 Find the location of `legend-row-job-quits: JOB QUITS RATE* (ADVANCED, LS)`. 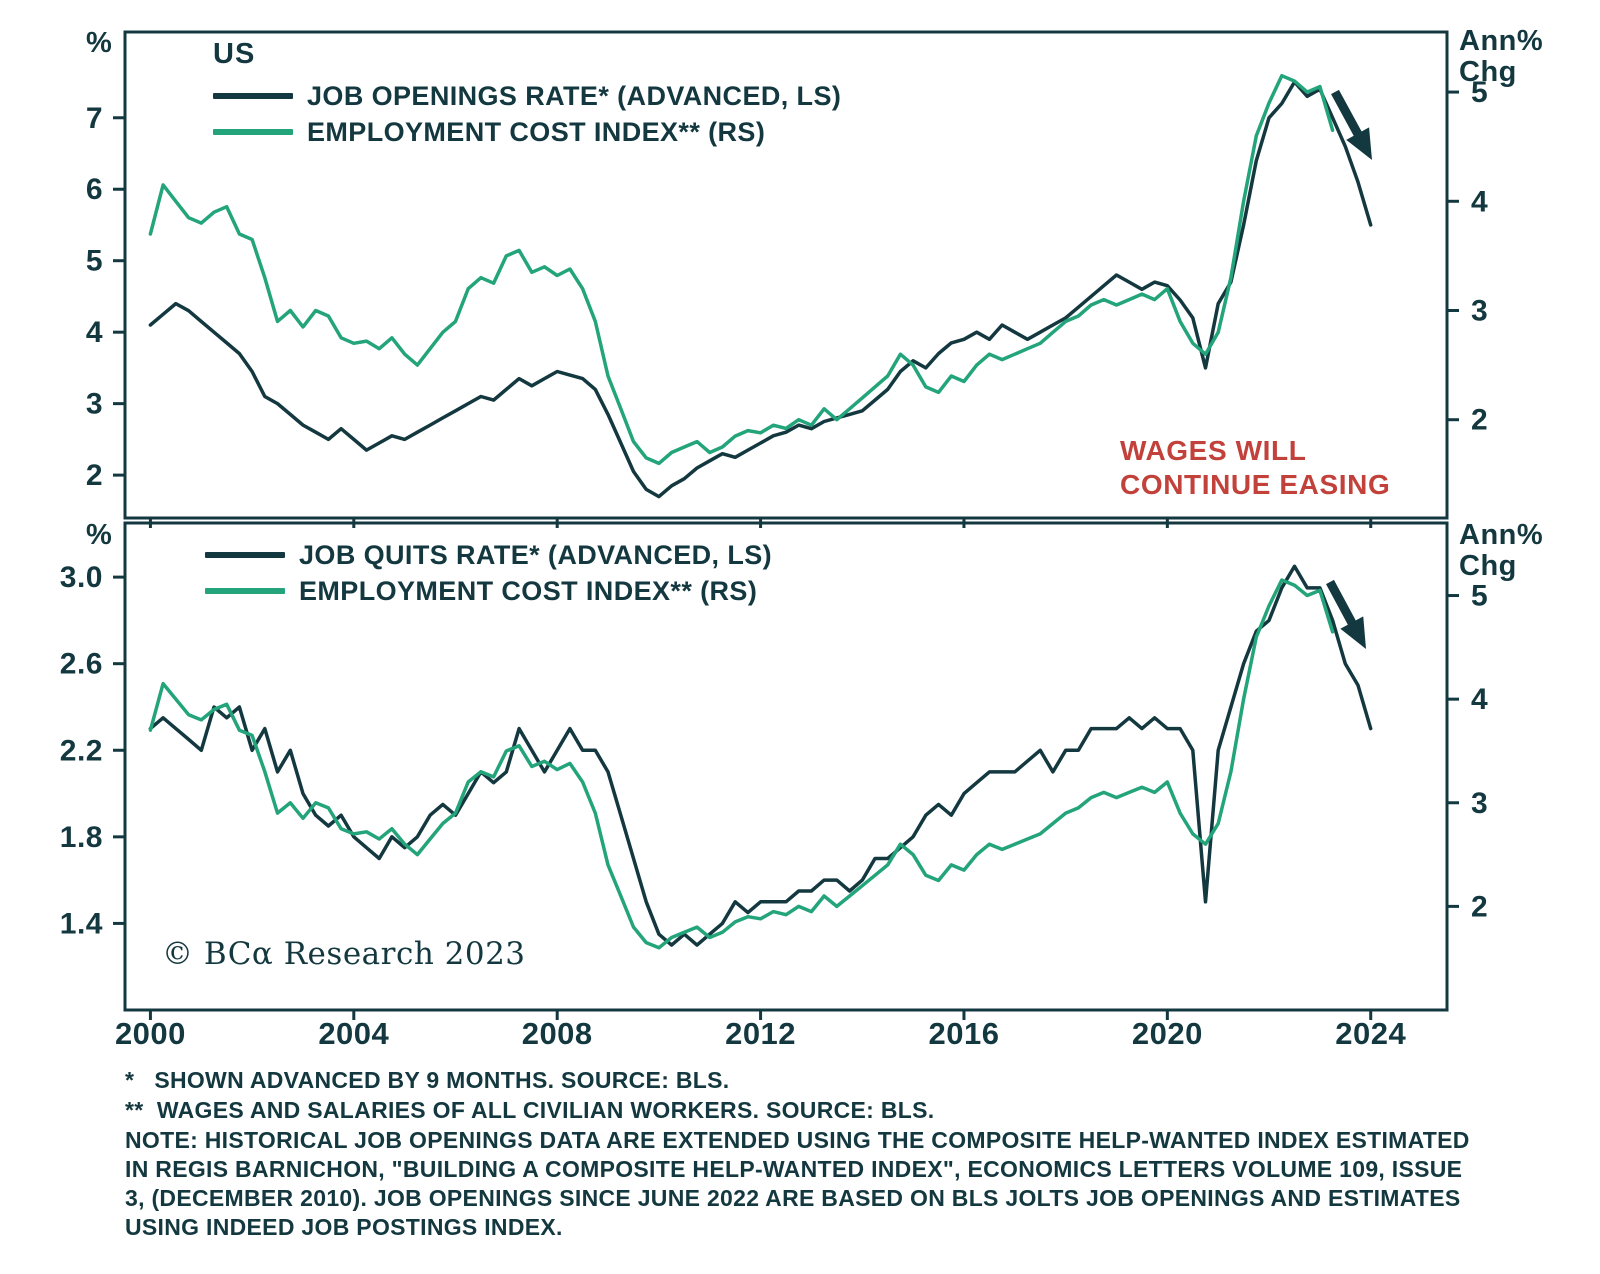

legend-row-job-quits: JOB QUITS RATE* (ADVANCED, LS) is located at coordinates (488, 555).